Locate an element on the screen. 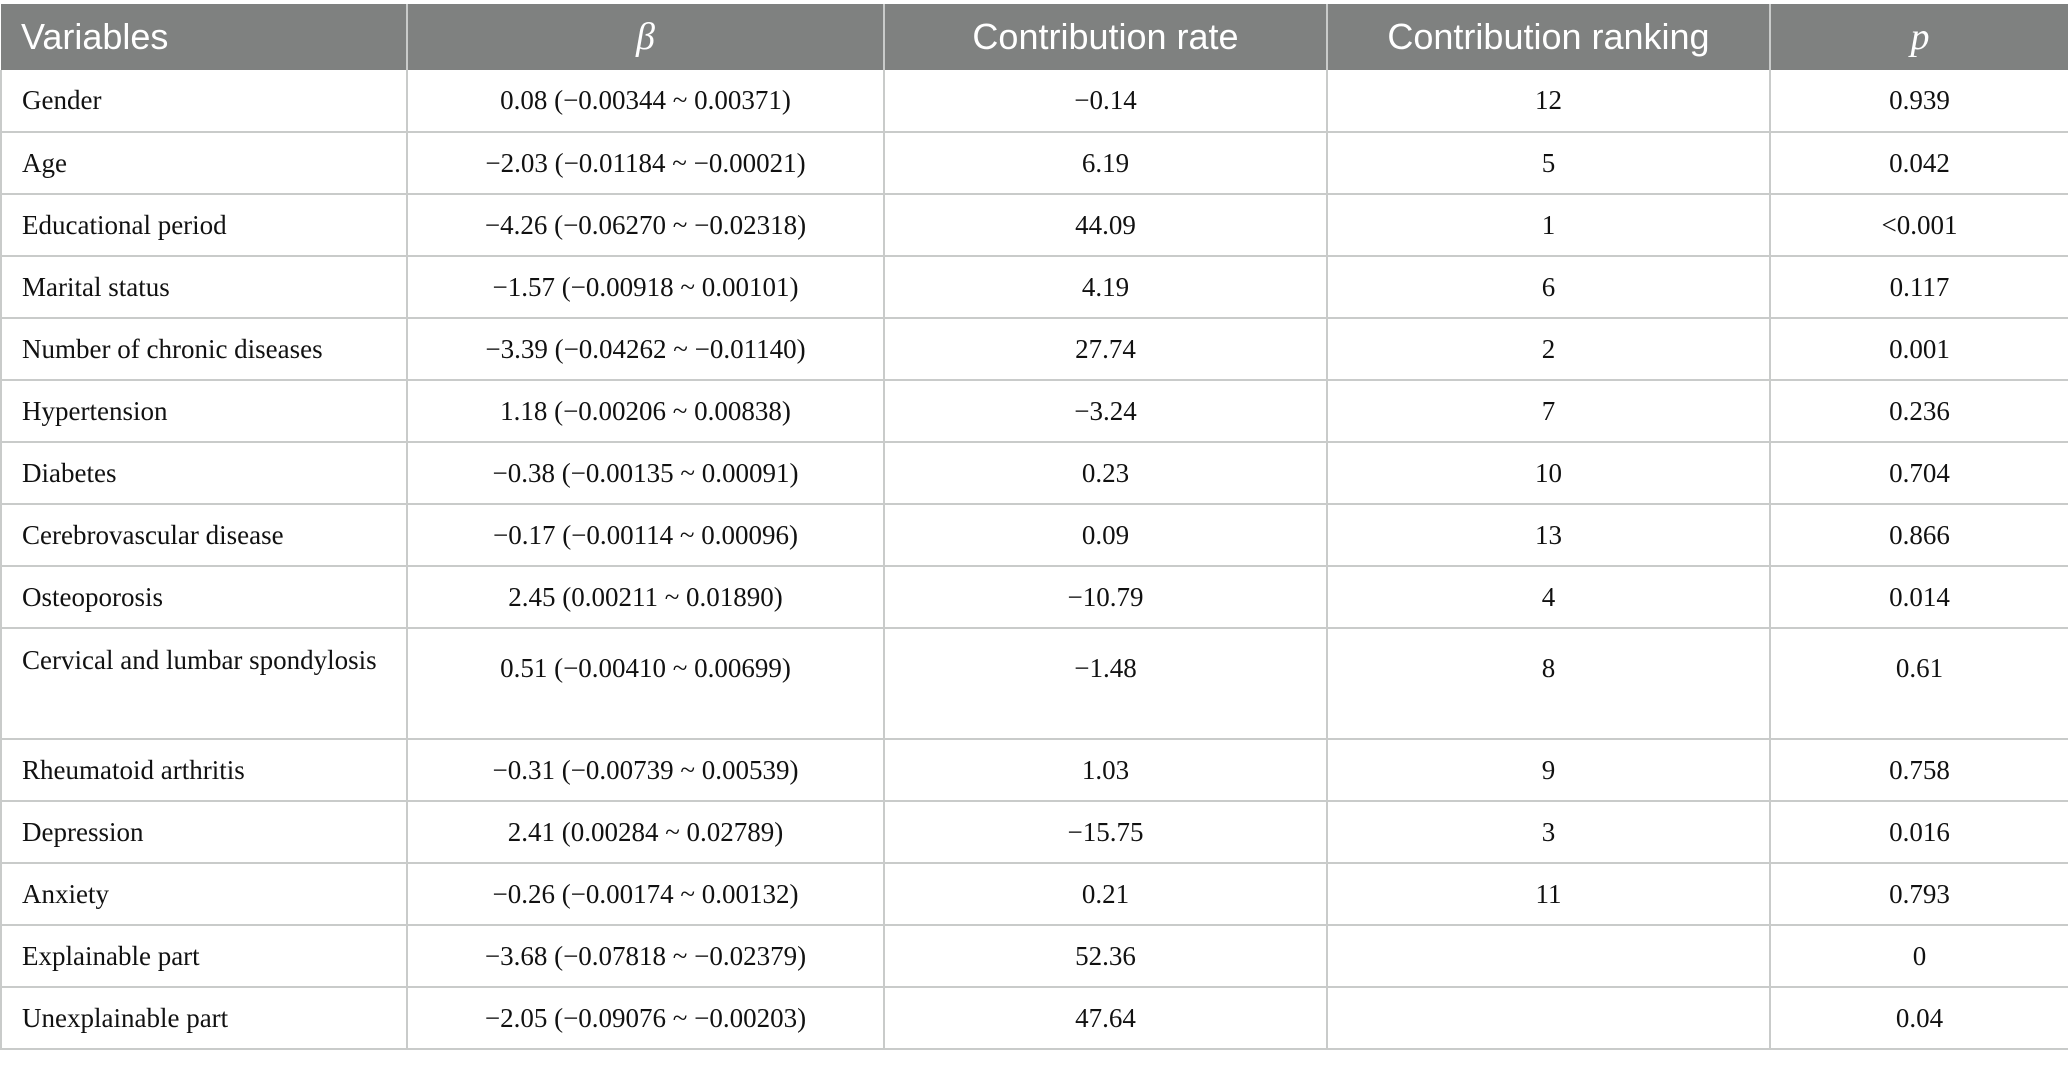 Image resolution: width=2068 pixels, height=1071 pixels. cell-contribution-rate: −15.75 is located at coordinates (1106, 832).